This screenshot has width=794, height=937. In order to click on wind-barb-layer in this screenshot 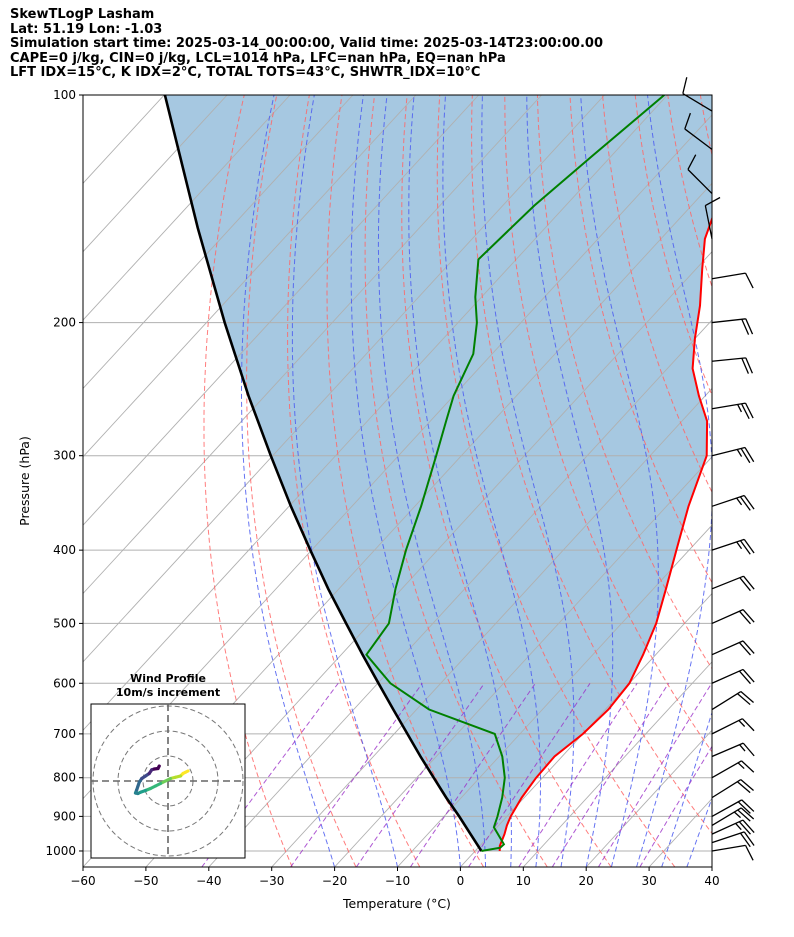, I will do `click(718, 469)`.